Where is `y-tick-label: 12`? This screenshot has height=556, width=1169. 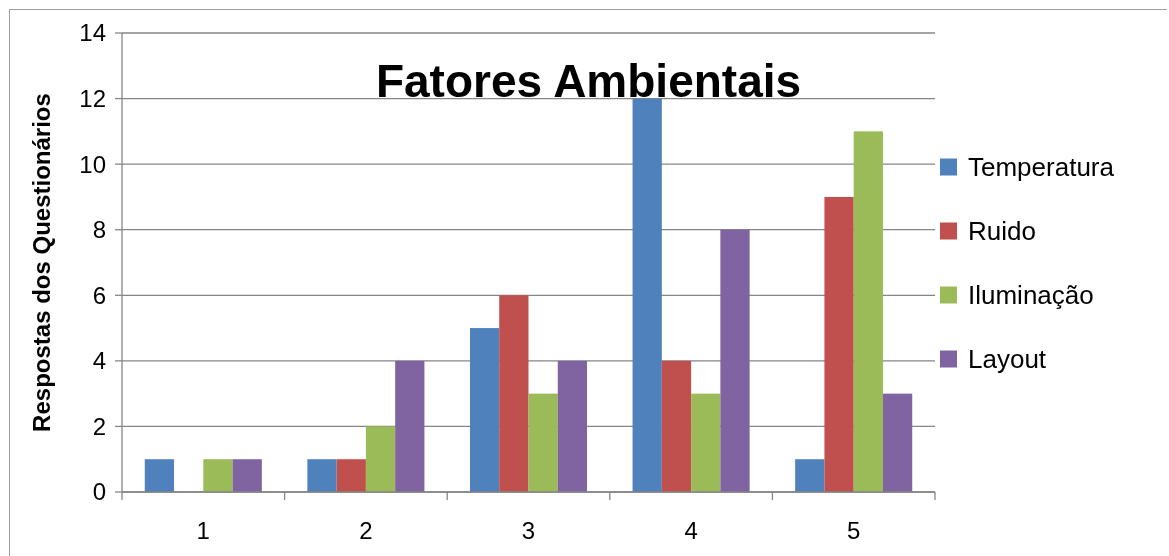 y-tick-label: 12 is located at coordinates (92, 98).